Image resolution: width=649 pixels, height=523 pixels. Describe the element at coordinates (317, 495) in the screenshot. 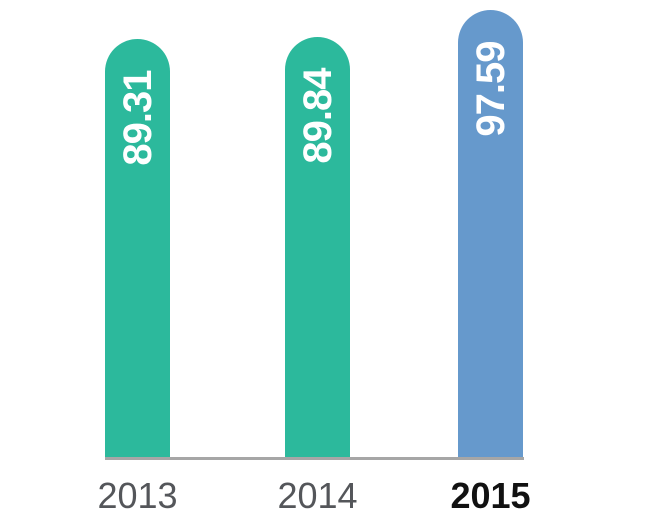

I see `x-tick-2014: 2014` at that location.